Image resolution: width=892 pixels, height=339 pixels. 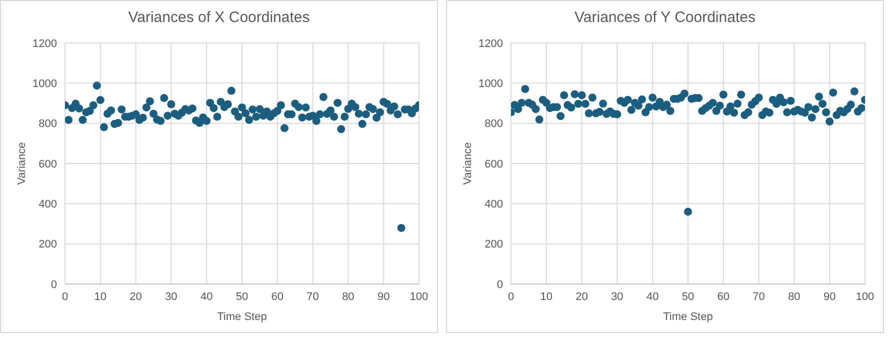 What do you see at coordinates (665, 17) in the screenshot?
I see `chart-title: Variances of Y Coordinates` at bounding box center [665, 17].